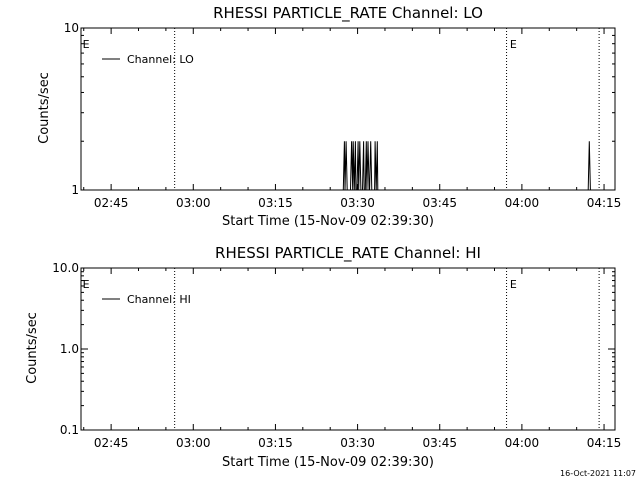  Describe the element at coordinates (604, 443) in the screenshot. I see `hi-x-tick-label: 04:15` at that location.